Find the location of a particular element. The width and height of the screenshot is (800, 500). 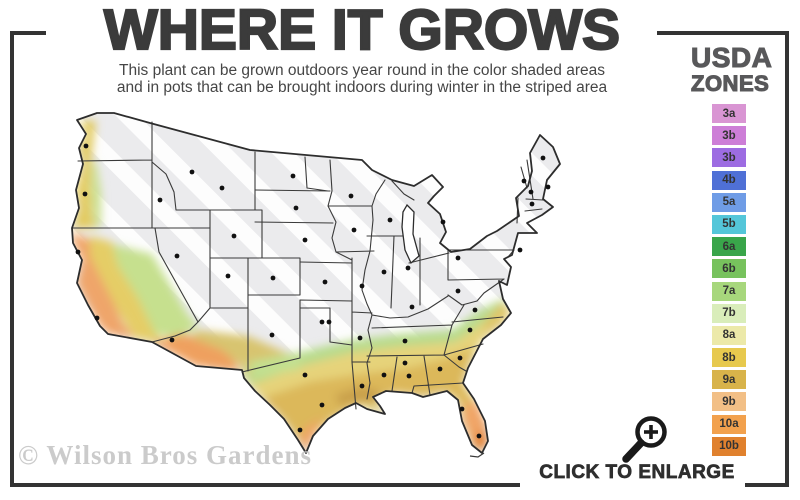

zone-swatch-7b: 7b is located at coordinates (729, 313).